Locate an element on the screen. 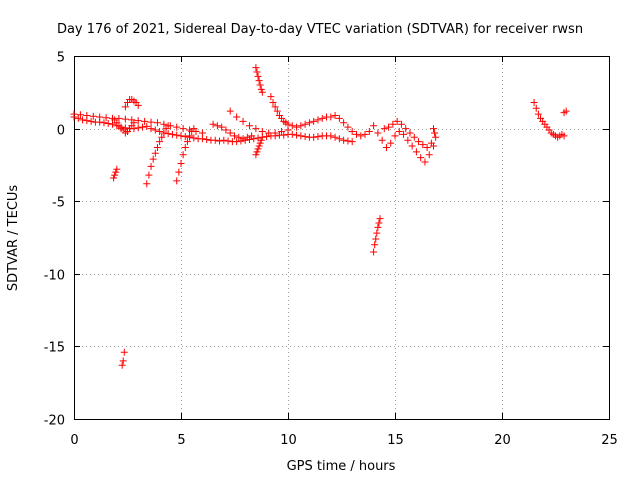 The width and height of the screenshot is (640, 480). y-tick-label: -20 is located at coordinates (54, 421).